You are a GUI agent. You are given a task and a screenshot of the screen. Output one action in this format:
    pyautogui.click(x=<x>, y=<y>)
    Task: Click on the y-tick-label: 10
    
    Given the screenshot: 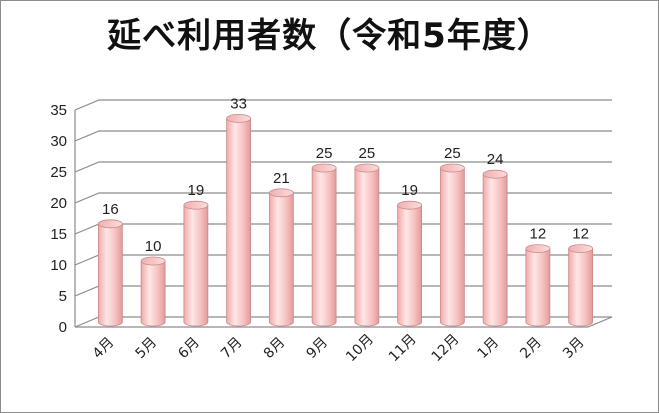 What is the action you would take?
    pyautogui.click(x=58, y=265)
    